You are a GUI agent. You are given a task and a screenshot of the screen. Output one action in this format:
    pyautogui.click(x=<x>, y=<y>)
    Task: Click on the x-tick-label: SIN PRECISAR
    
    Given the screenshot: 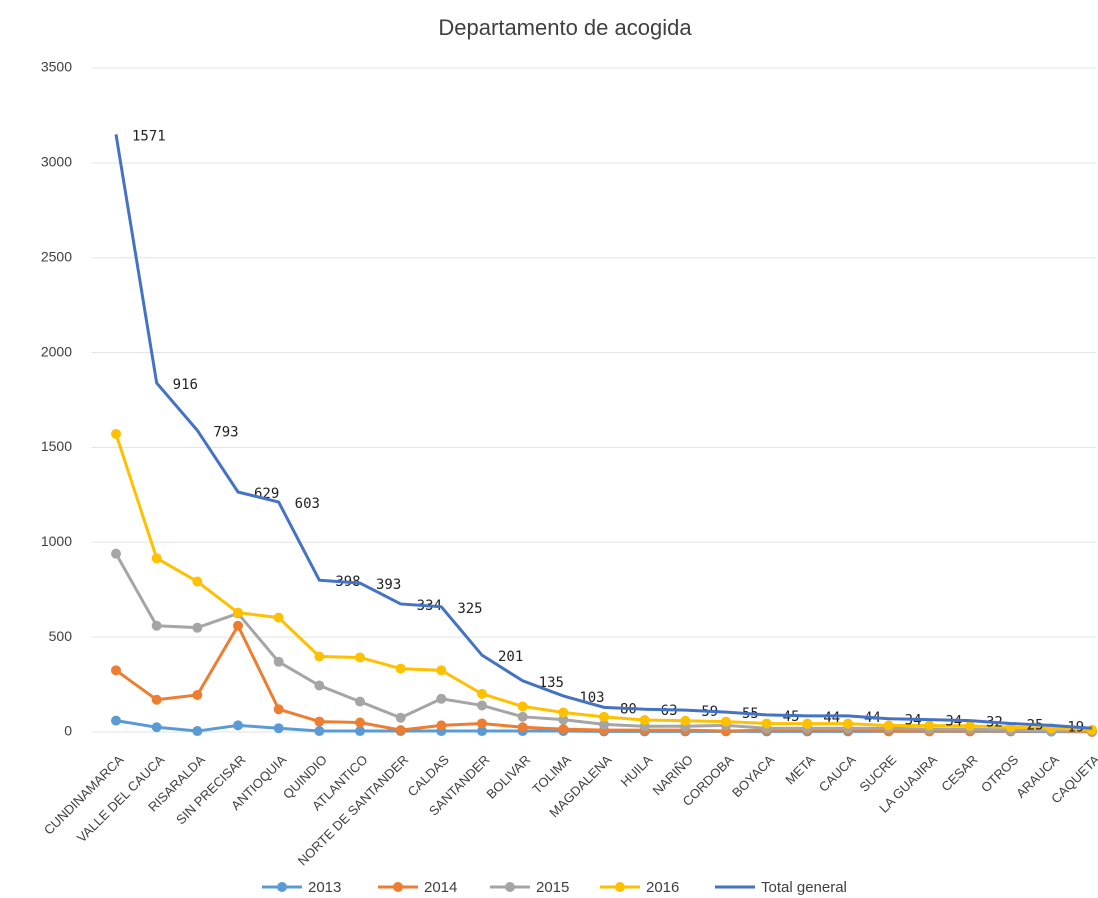 What is the action you would take?
    pyautogui.click(x=210, y=789)
    